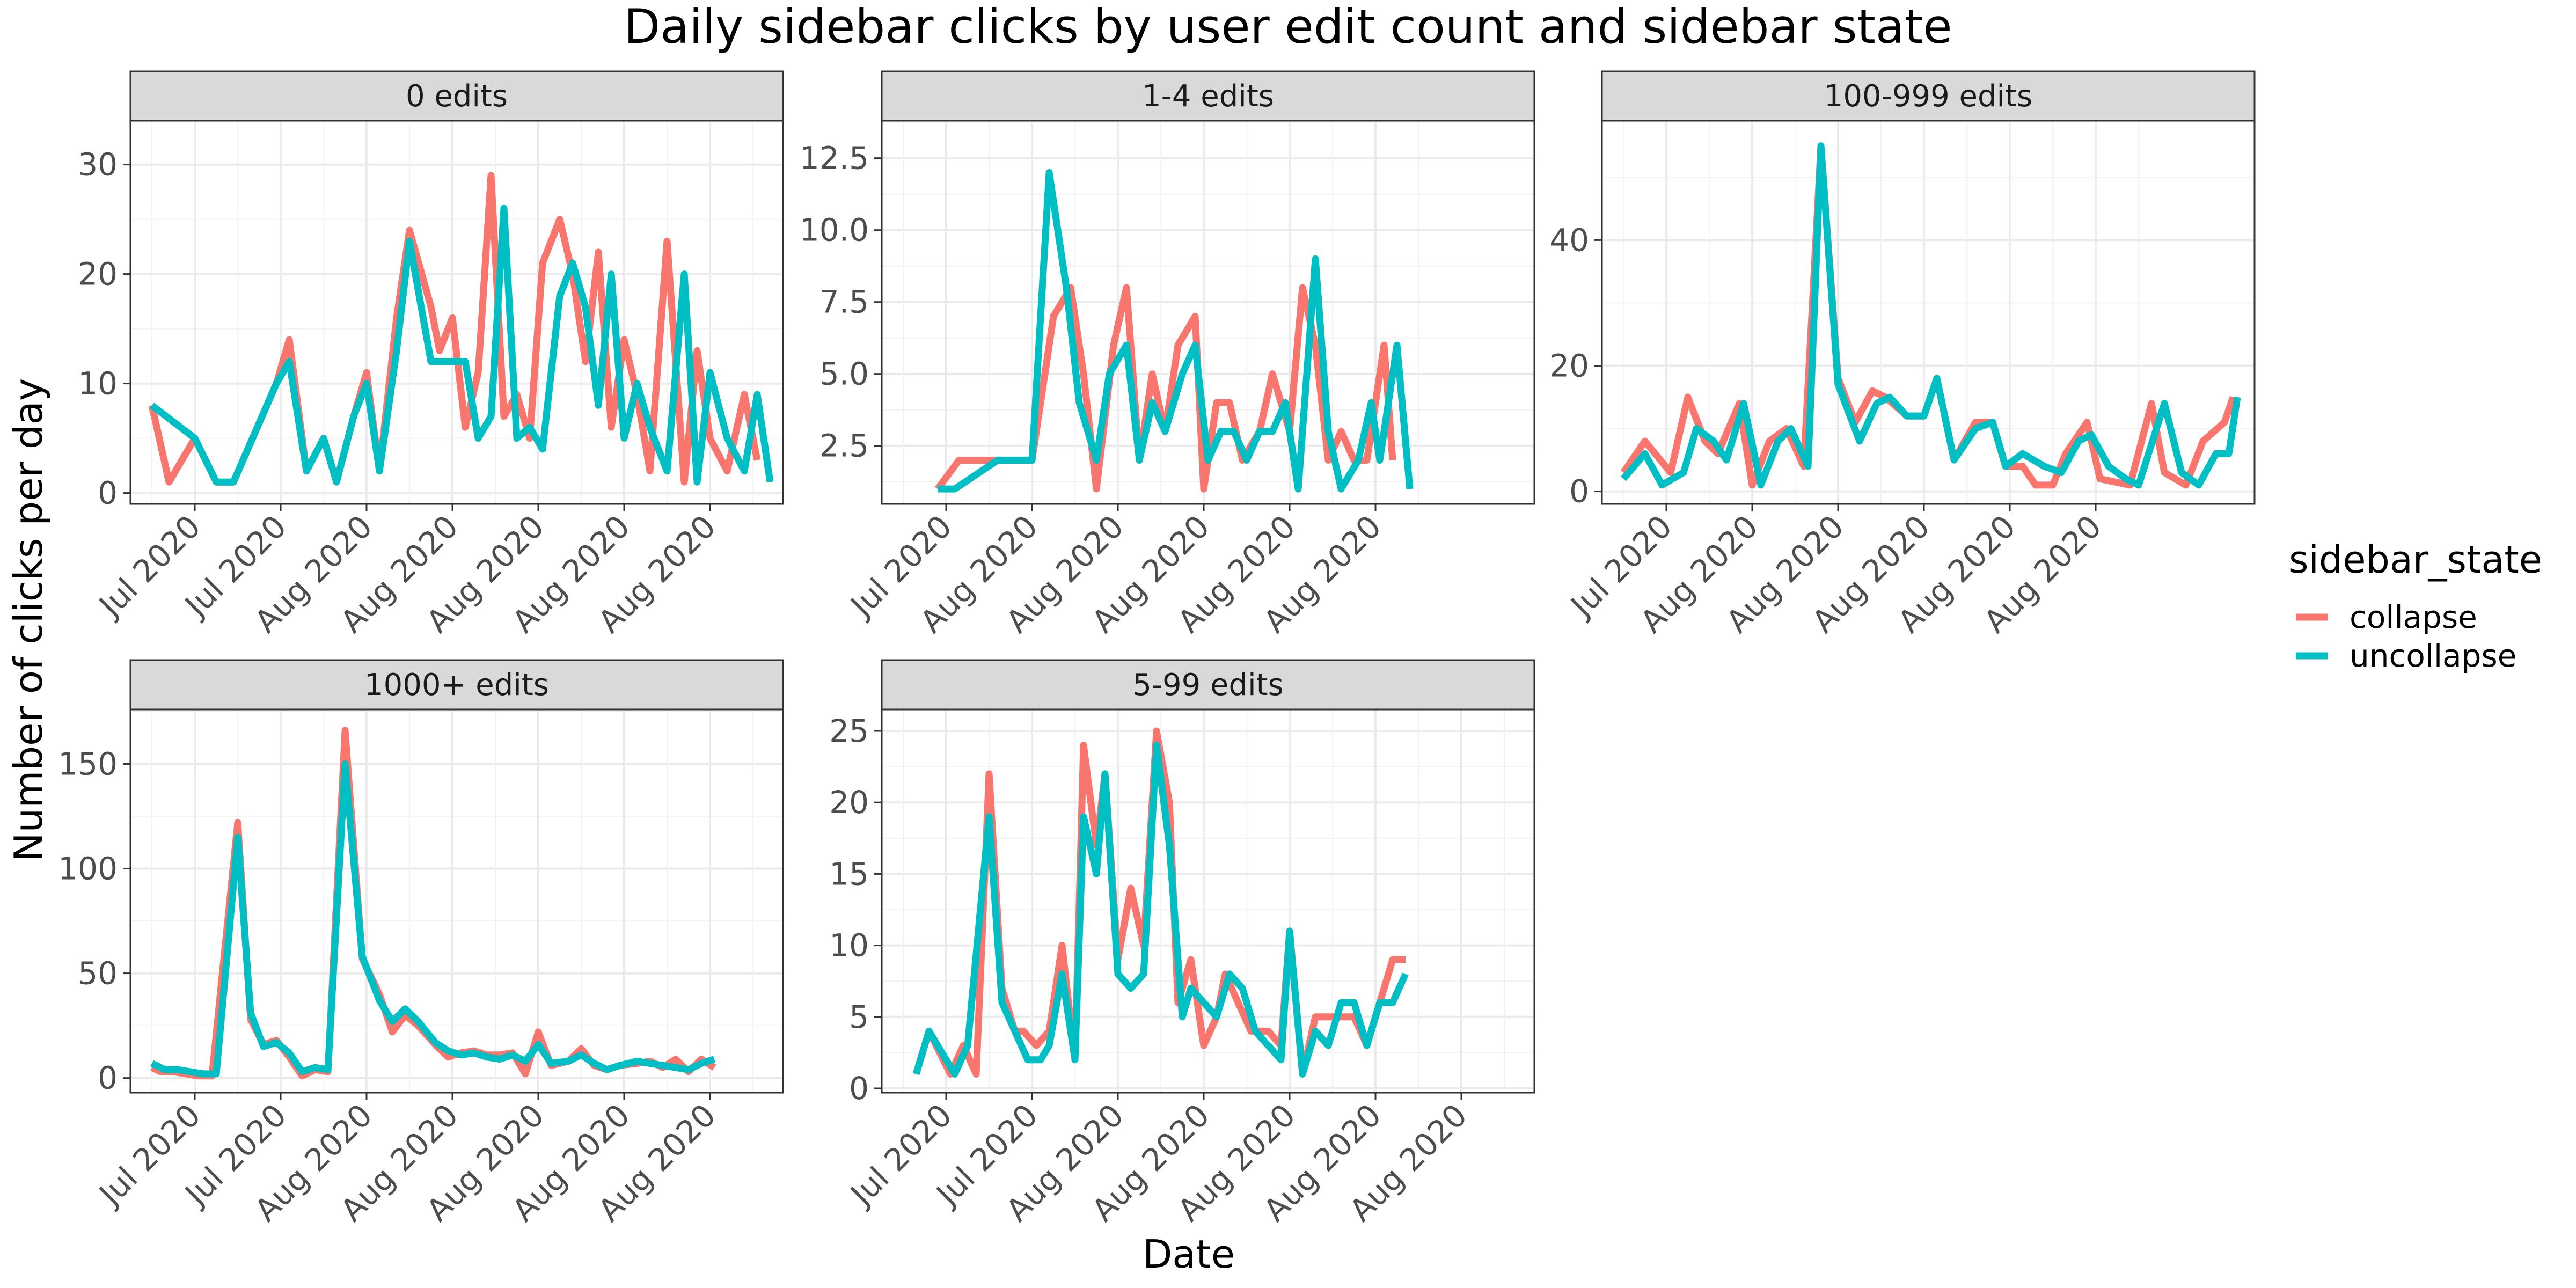 This screenshot has width=2576, height=1288. Describe the element at coordinates (2415, 560) in the screenshot. I see `legend-title: sidebar_state` at that location.